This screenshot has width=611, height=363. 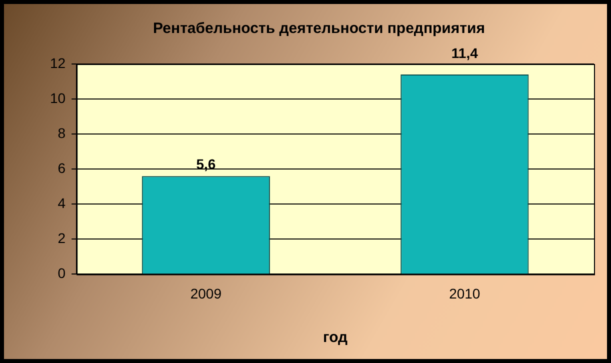 What do you see at coordinates (62, 238) in the screenshot?
I see `y-tick-label: 2` at bounding box center [62, 238].